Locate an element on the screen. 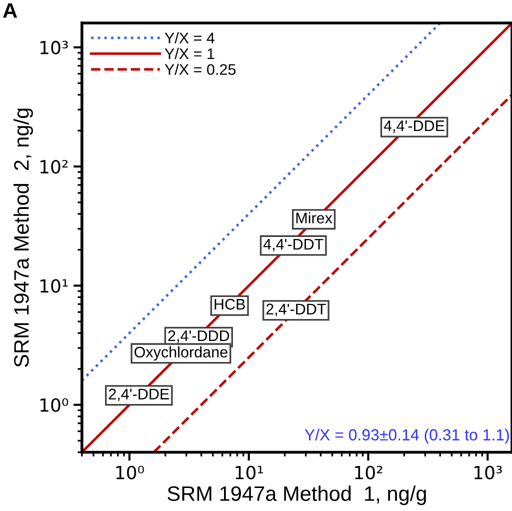  x-tick-label: 10⁰ is located at coordinates (130, 473).